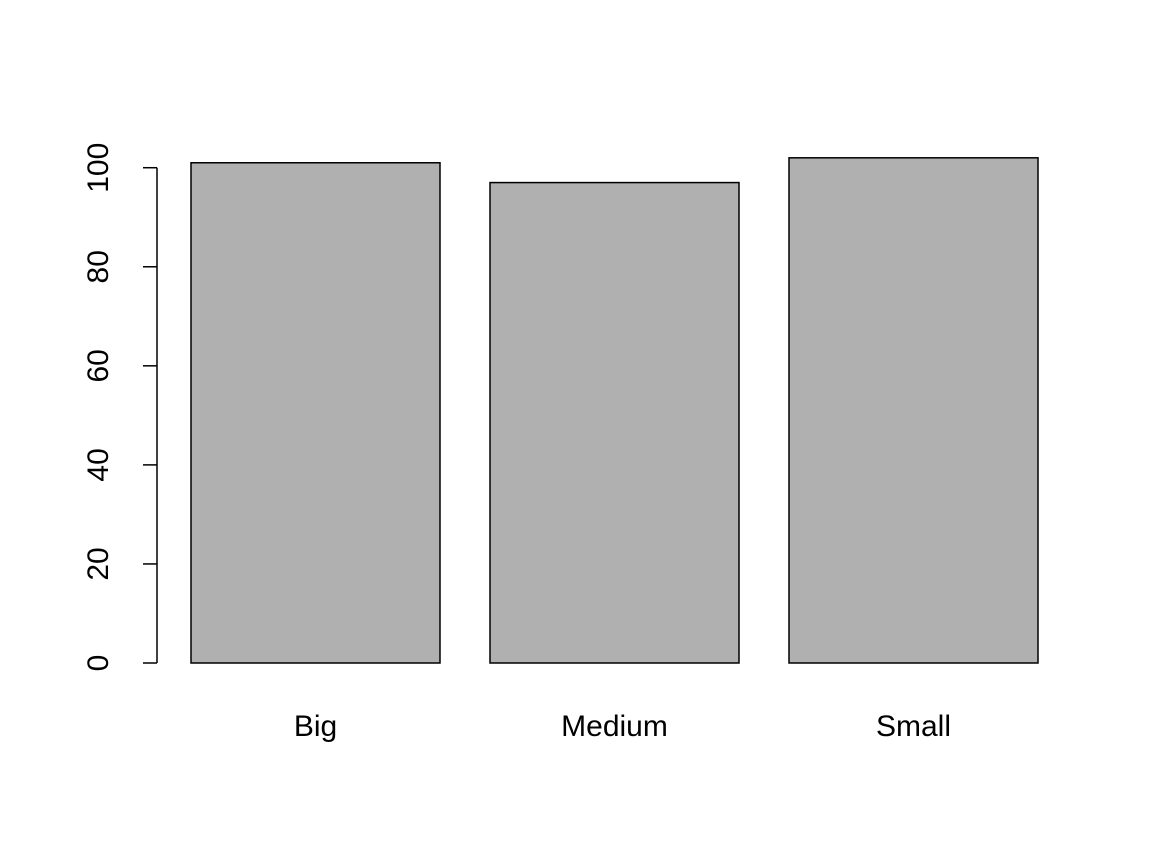 The image size is (1152, 864). I want to click on x-tick-label: Small, so click(913, 726).